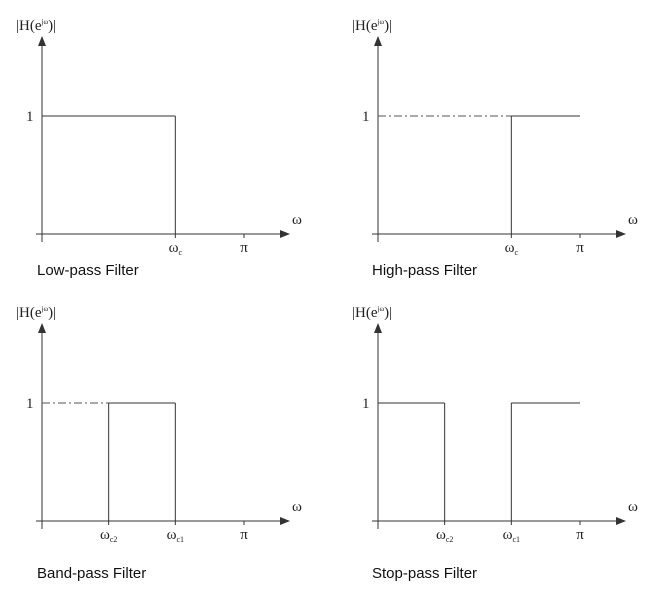 This screenshot has height=602, width=650. What do you see at coordinates (425, 270) in the screenshot?
I see `caption-high-pass: High-pass Filter` at bounding box center [425, 270].